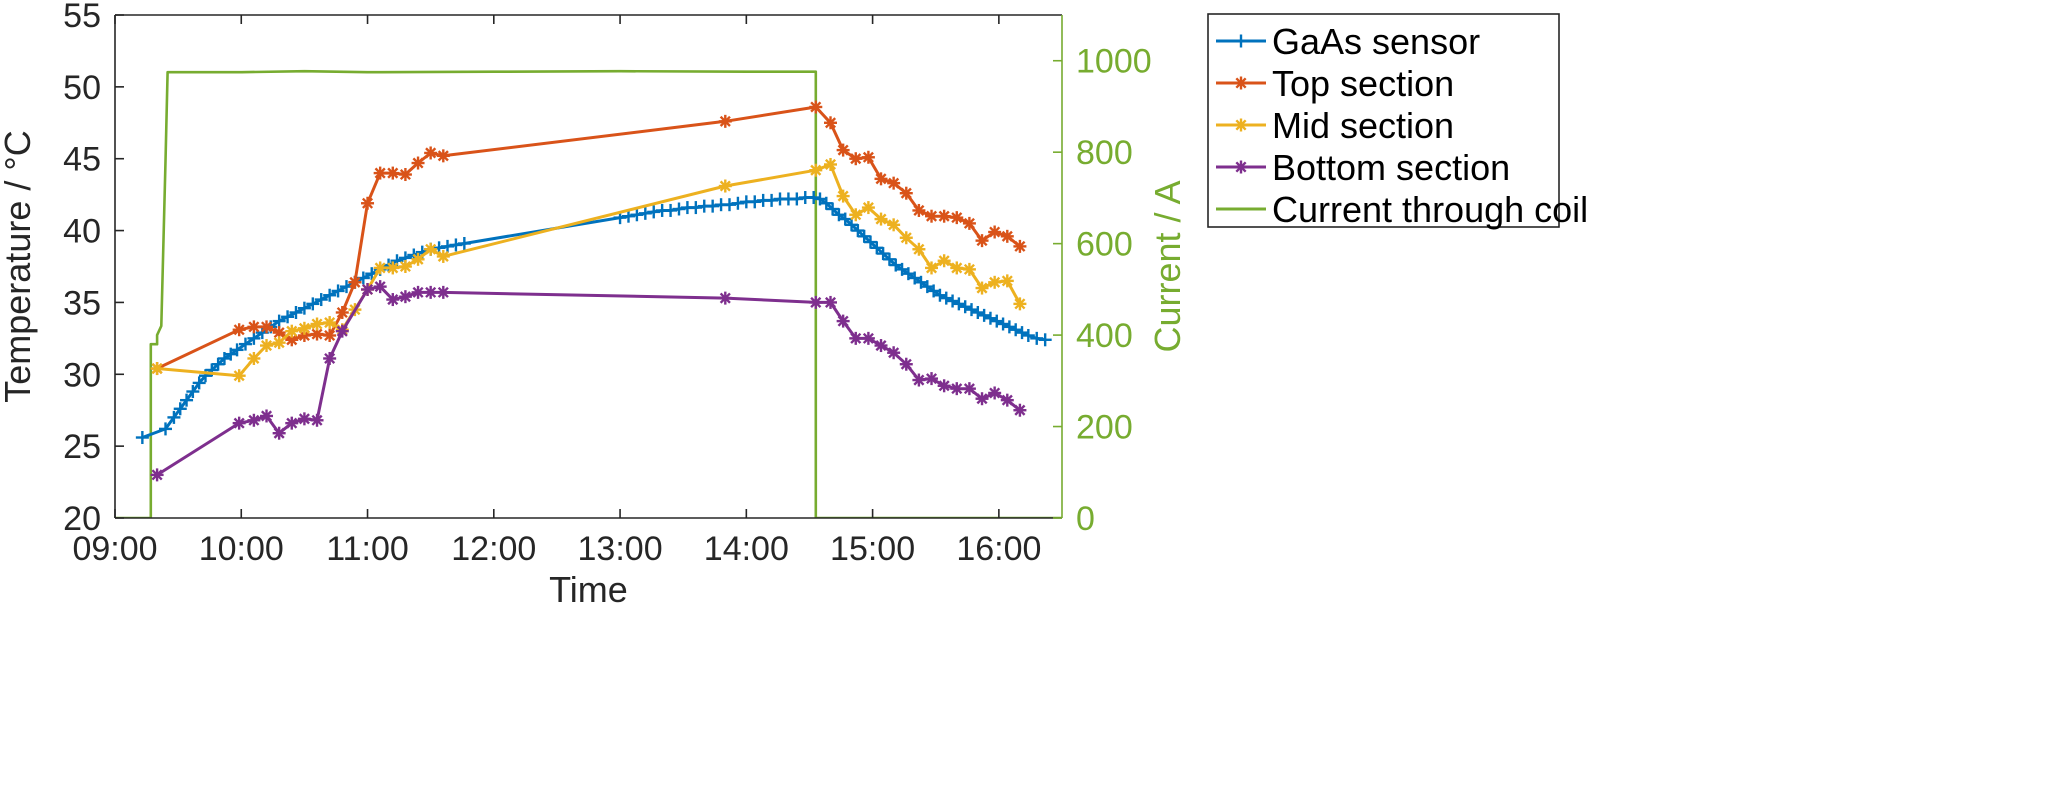 This screenshot has width=2067, height=799. What do you see at coordinates (1241, 125) in the screenshot?
I see `legend-marker-mid-section` at bounding box center [1241, 125].